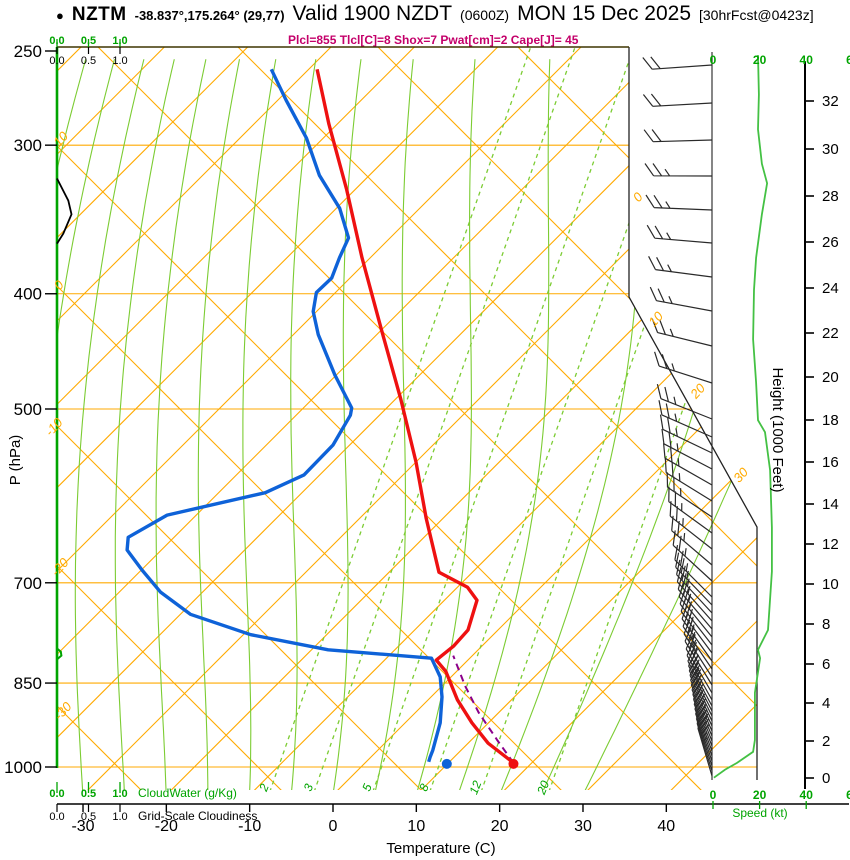 Image resolution: width=850 pixels, height=860 pixels. What do you see at coordinates (807, 795) in the screenshot?
I see `speed-tick-label: 40` at bounding box center [807, 795].